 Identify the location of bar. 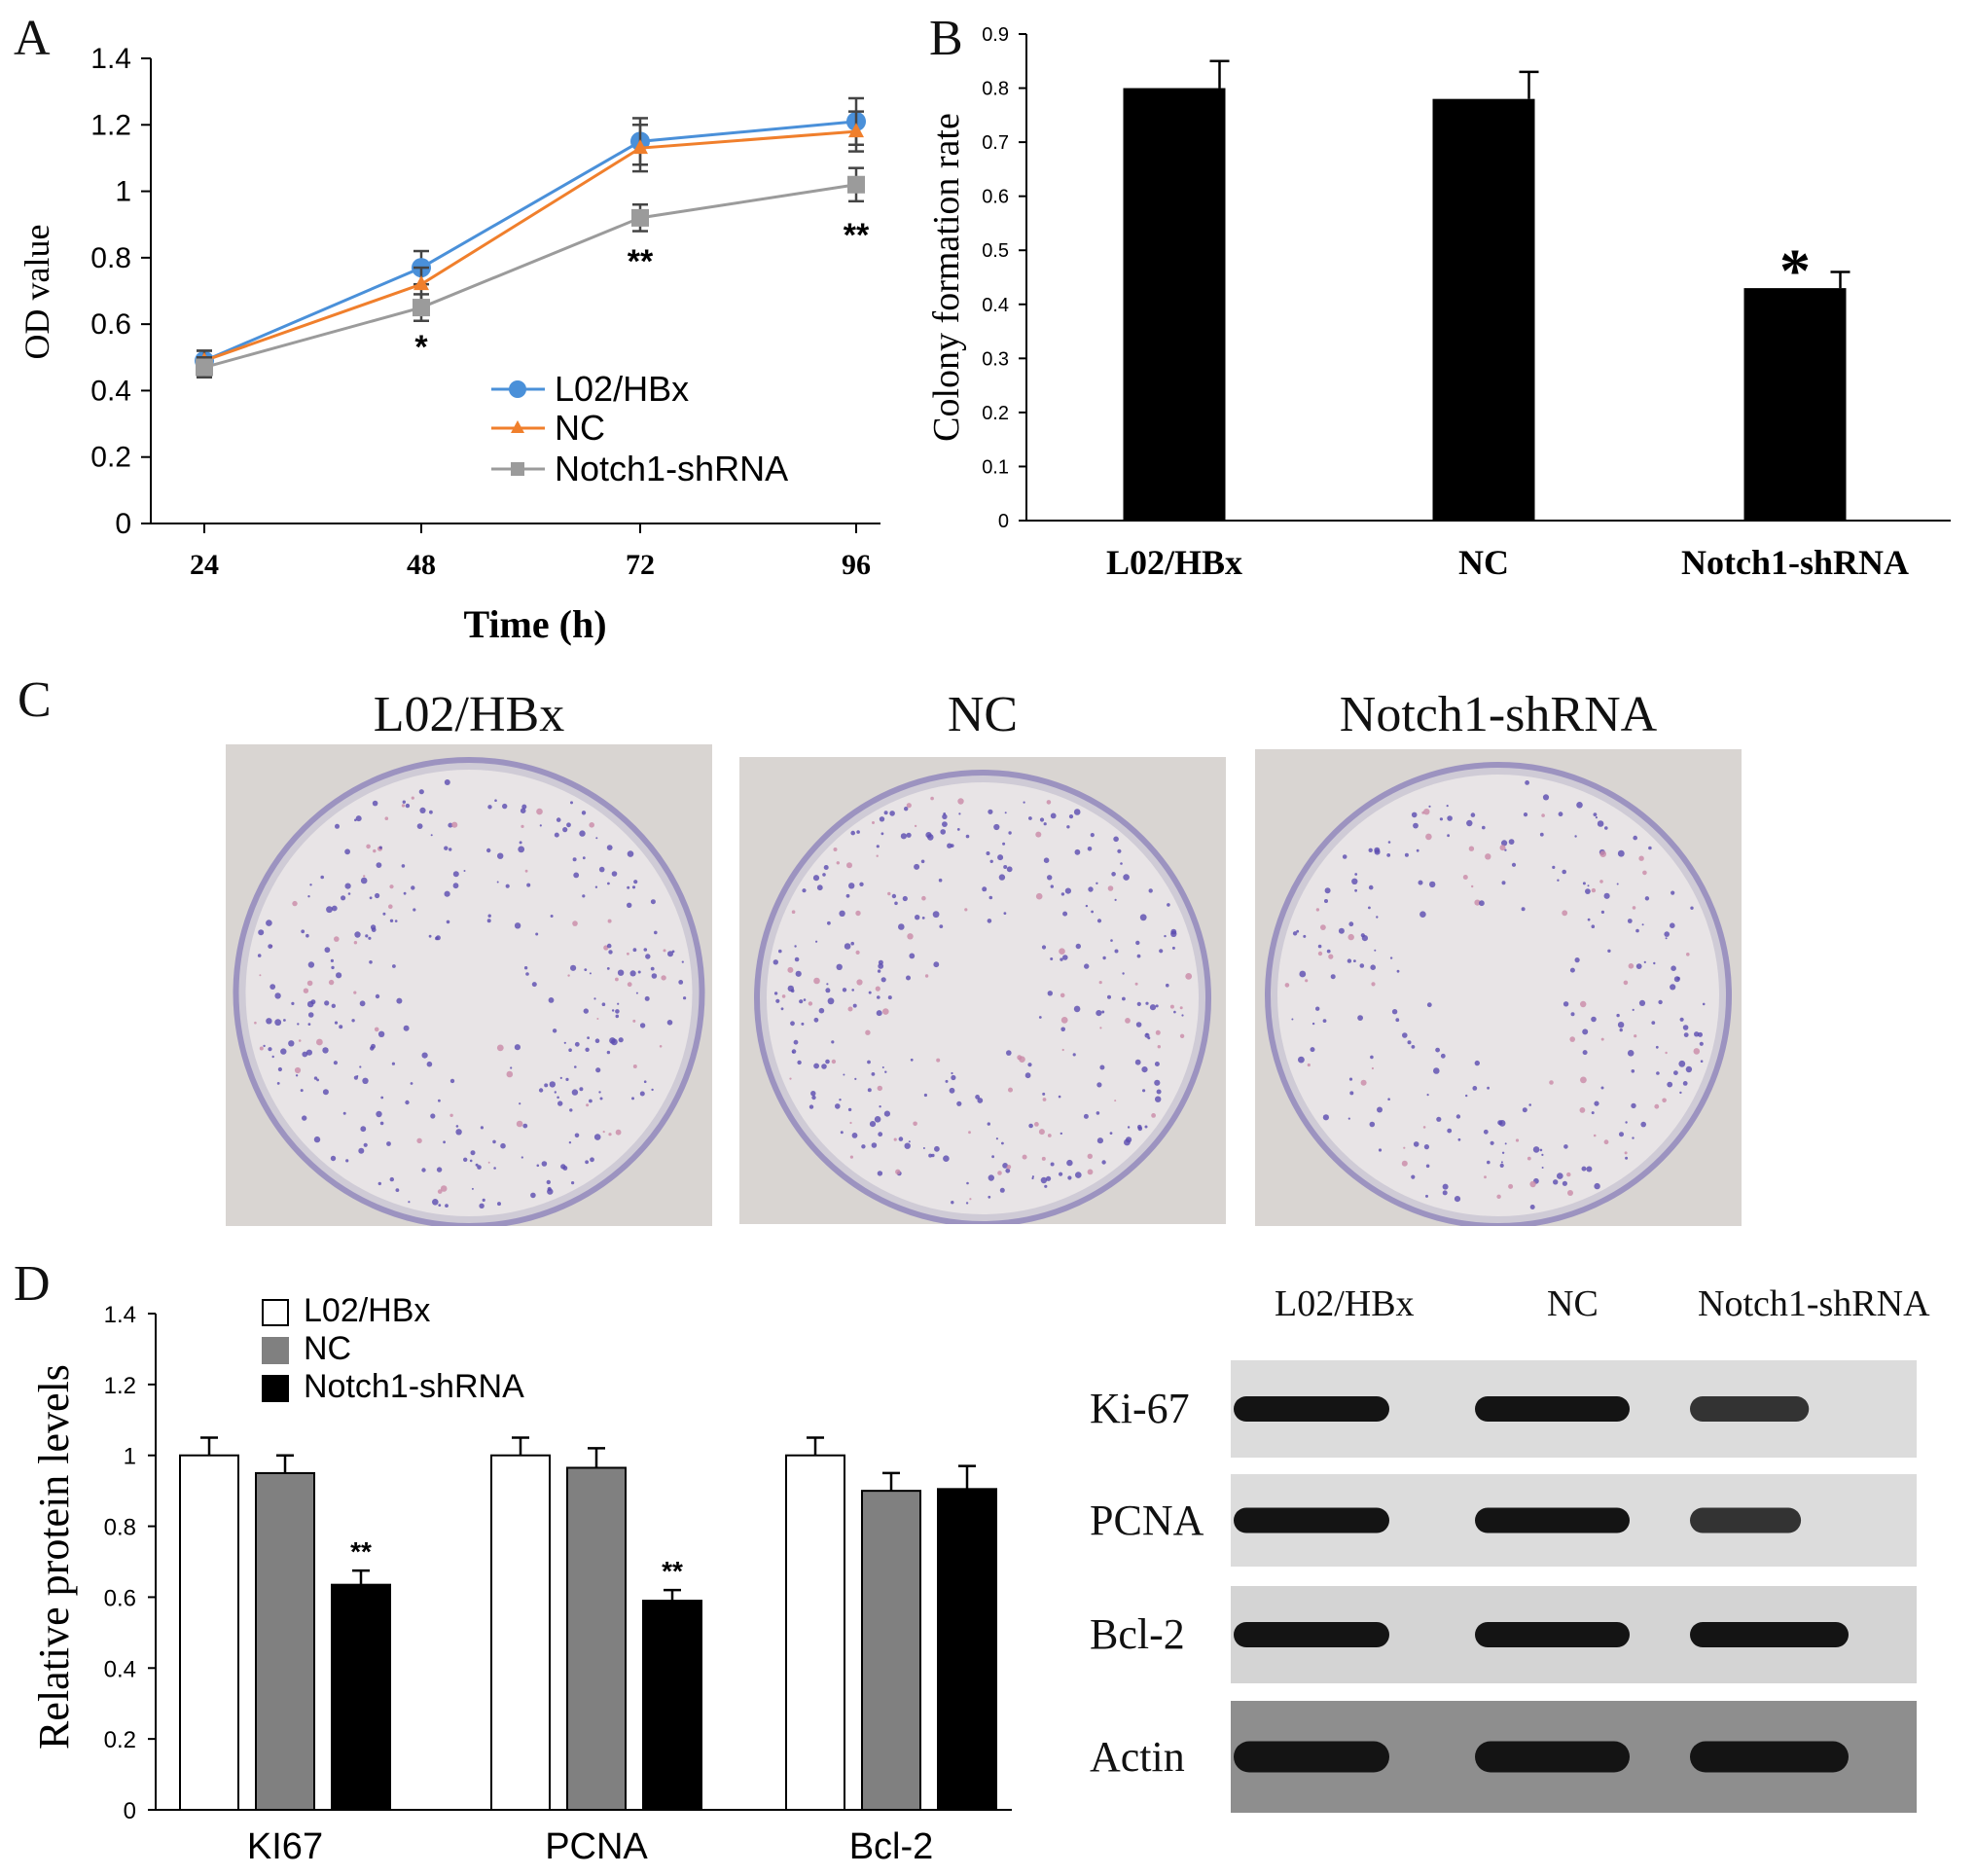
(1483, 310).